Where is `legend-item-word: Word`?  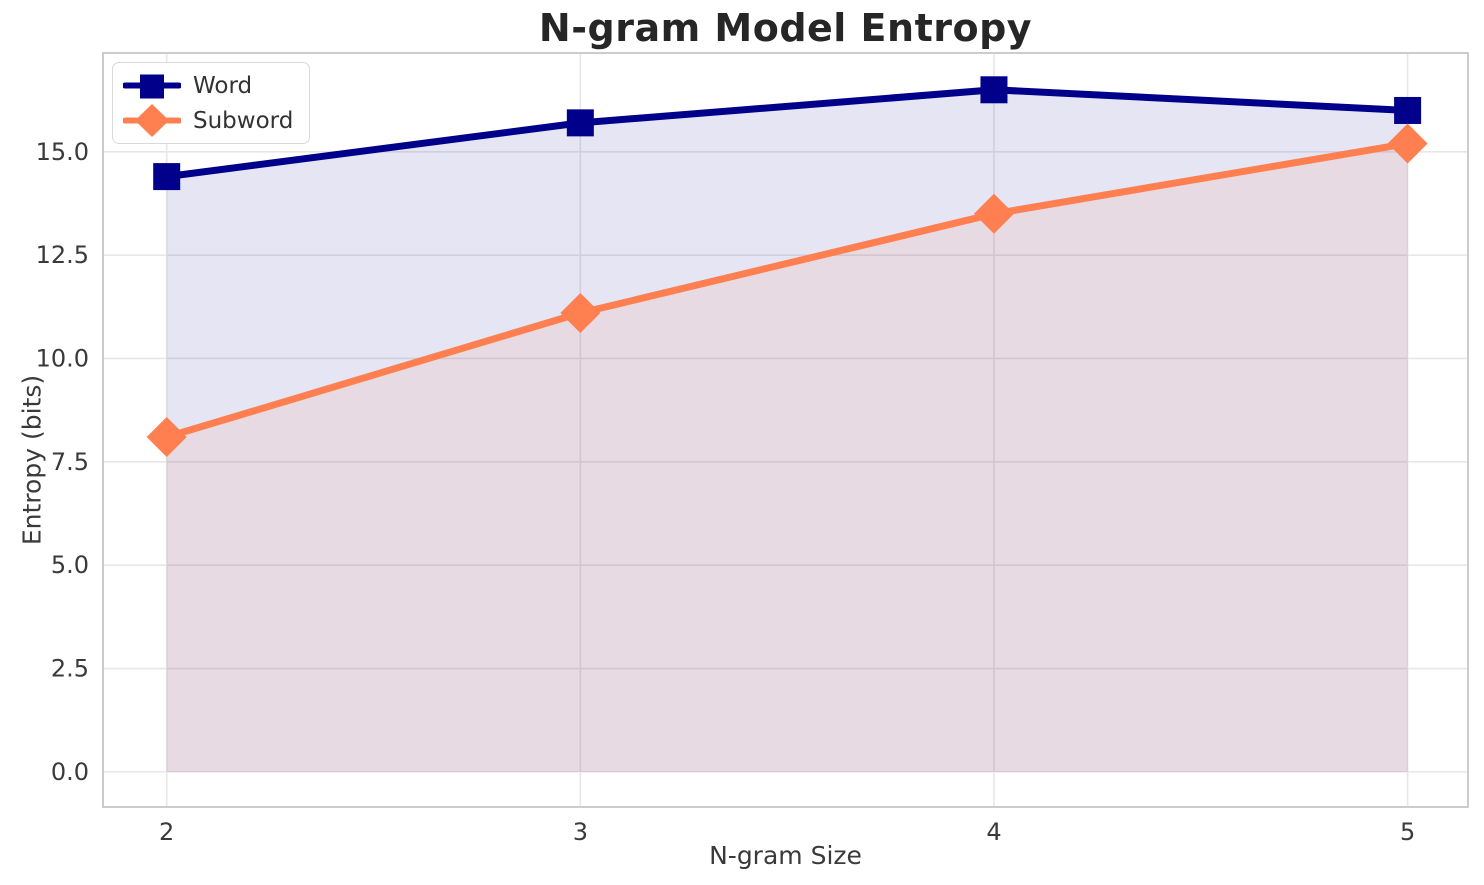 legend-item-word: Word is located at coordinates (208, 85).